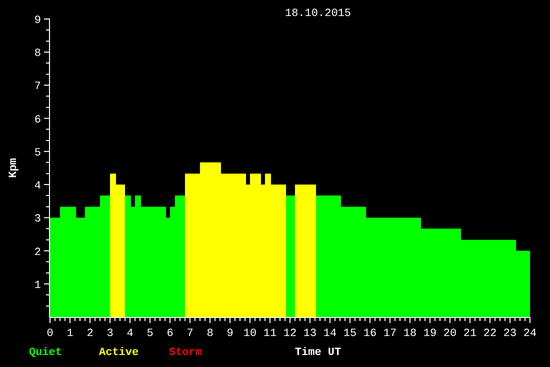 The width and height of the screenshot is (550, 367). What do you see at coordinates (90, 334) in the screenshot?
I see `x-tick-label: 2` at bounding box center [90, 334].